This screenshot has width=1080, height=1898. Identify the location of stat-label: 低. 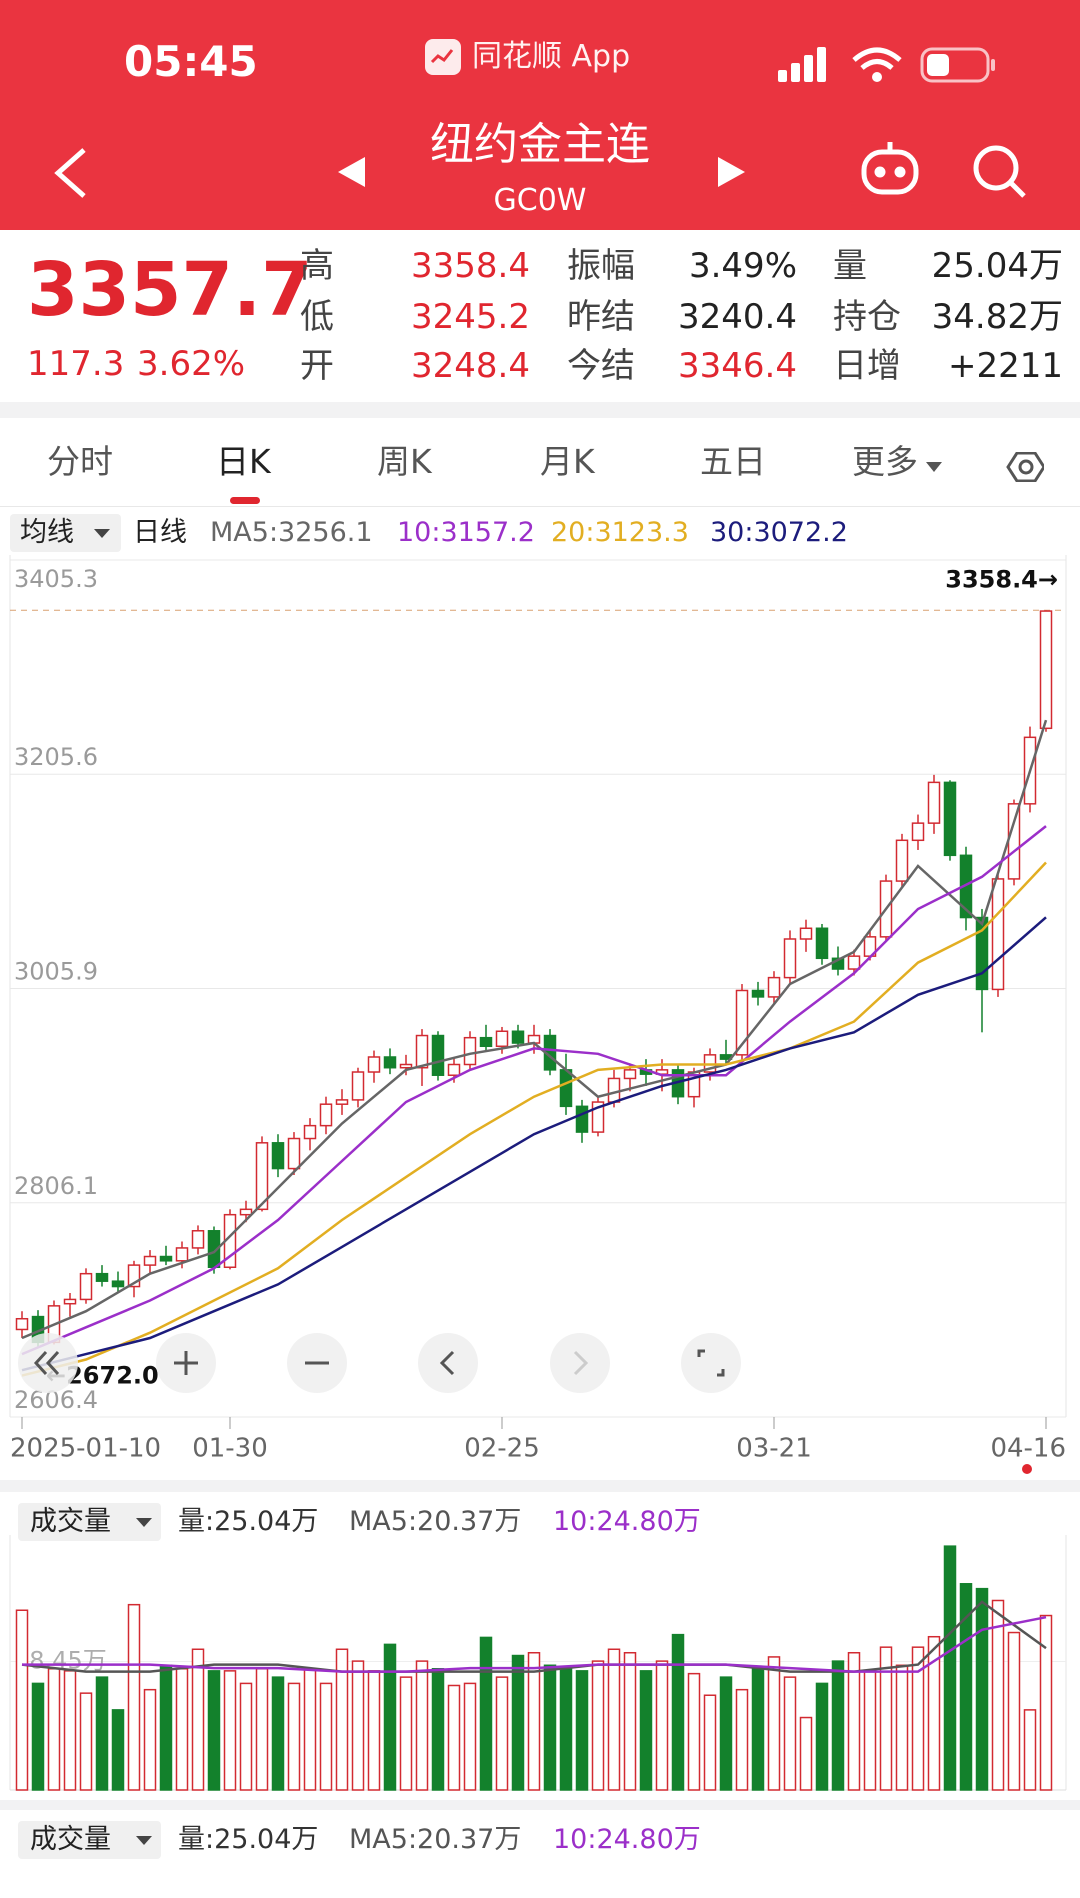
(317, 317).